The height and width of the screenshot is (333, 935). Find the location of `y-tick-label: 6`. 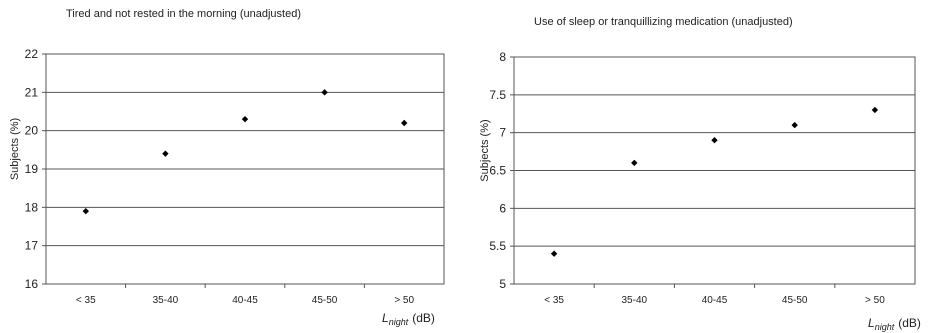

y-tick-label: 6 is located at coordinates (502, 208).